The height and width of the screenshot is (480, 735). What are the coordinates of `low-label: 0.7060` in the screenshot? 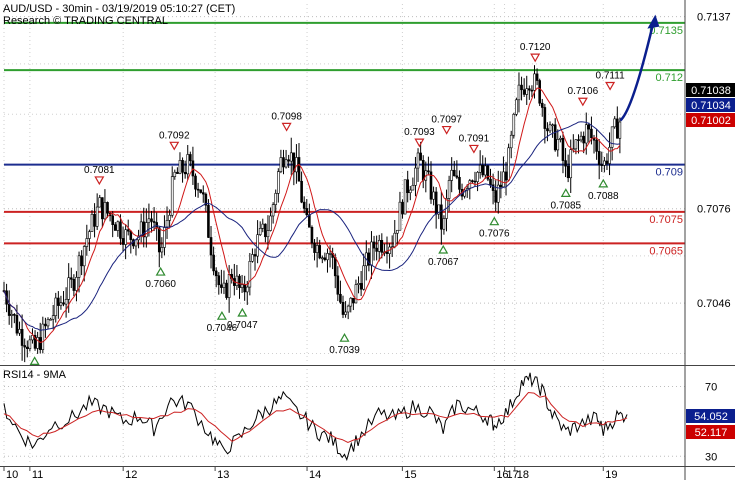 It's located at (160, 284).